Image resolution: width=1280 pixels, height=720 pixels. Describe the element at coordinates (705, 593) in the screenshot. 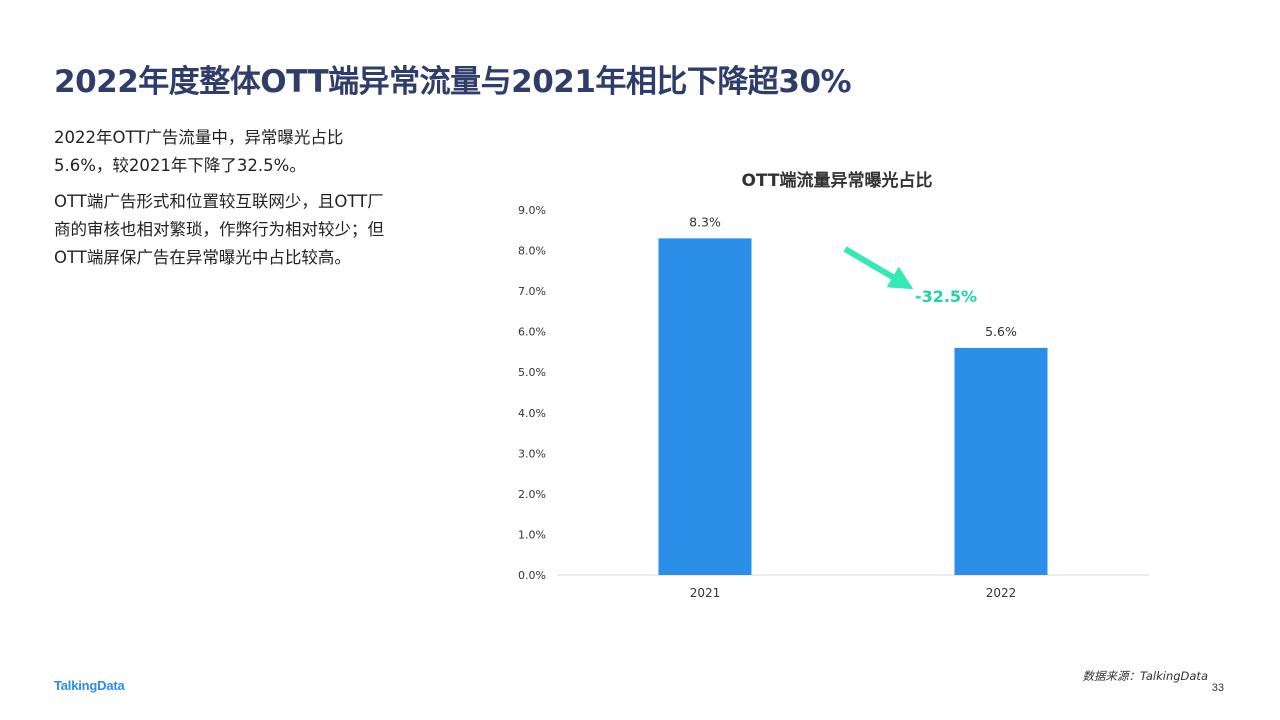

I see `x-tick-label: 2021` at that location.